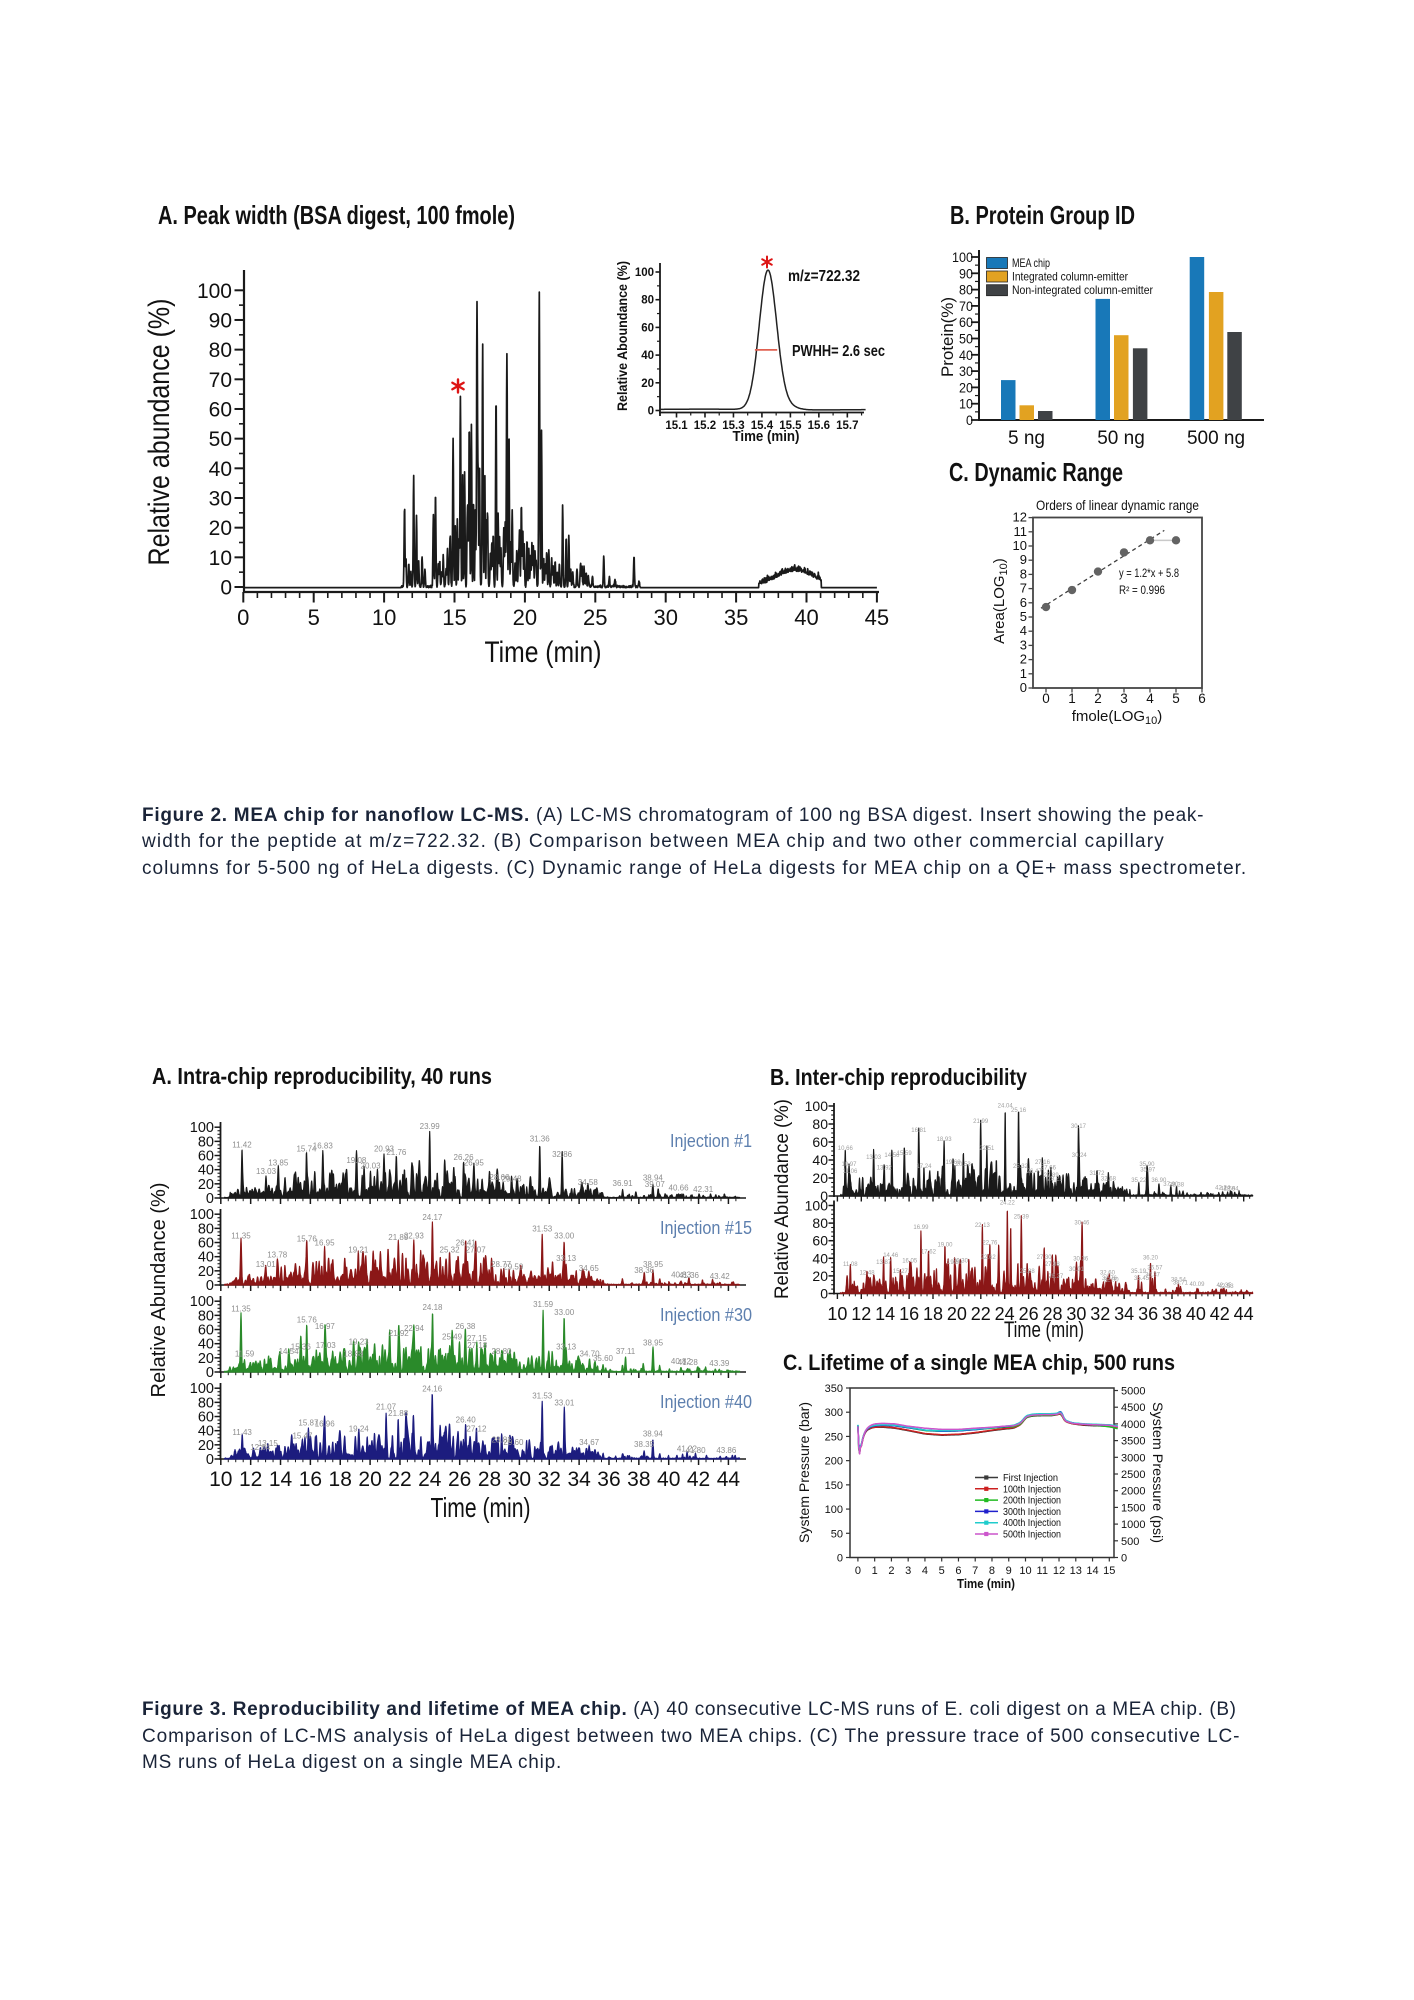  Describe the element at coordinates (834, 1486) in the screenshot. I see `svg-text: 150` at that location.